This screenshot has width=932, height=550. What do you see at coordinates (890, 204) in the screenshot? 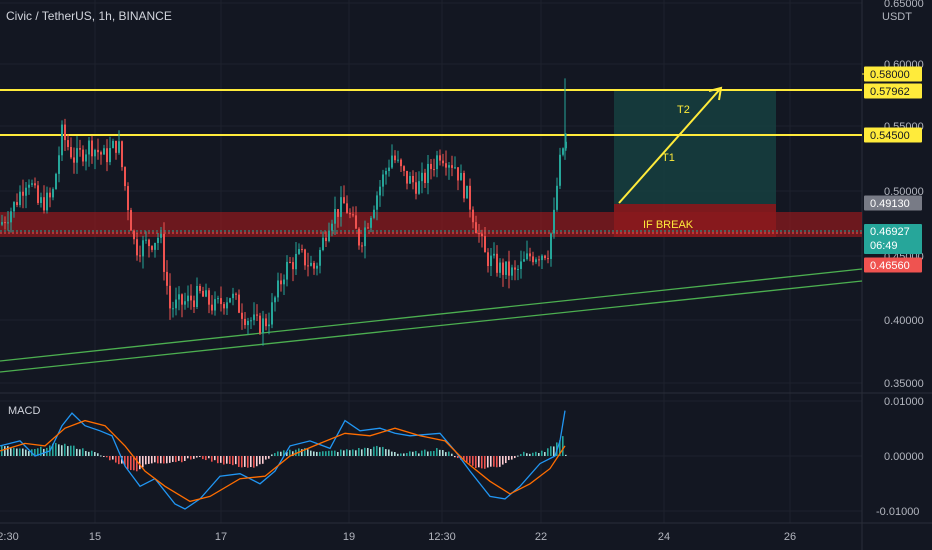
I see `level-break-tag: 0.49130` at bounding box center [890, 204].